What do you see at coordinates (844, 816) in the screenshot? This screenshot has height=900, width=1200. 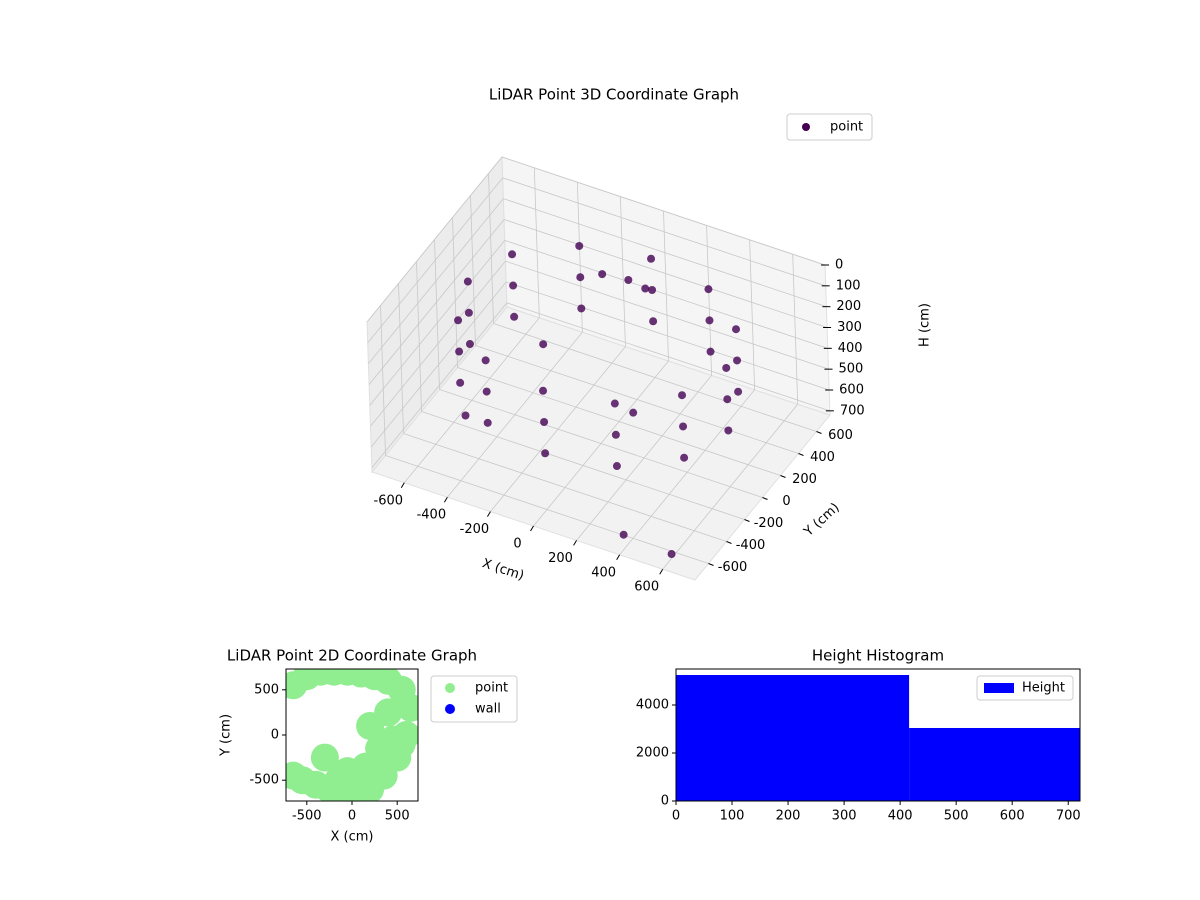 I see `x-tick-label: 300` at bounding box center [844, 816].